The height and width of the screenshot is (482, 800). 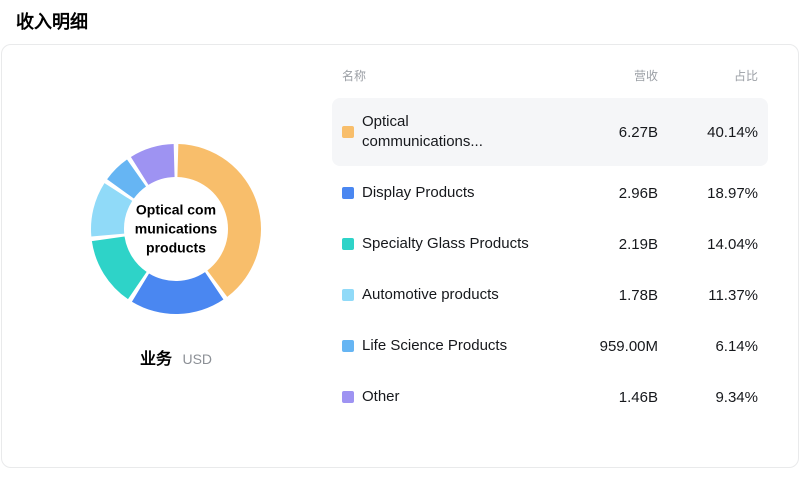 I want to click on table-header-row: 名称 营收 占比, so click(x=550, y=75).